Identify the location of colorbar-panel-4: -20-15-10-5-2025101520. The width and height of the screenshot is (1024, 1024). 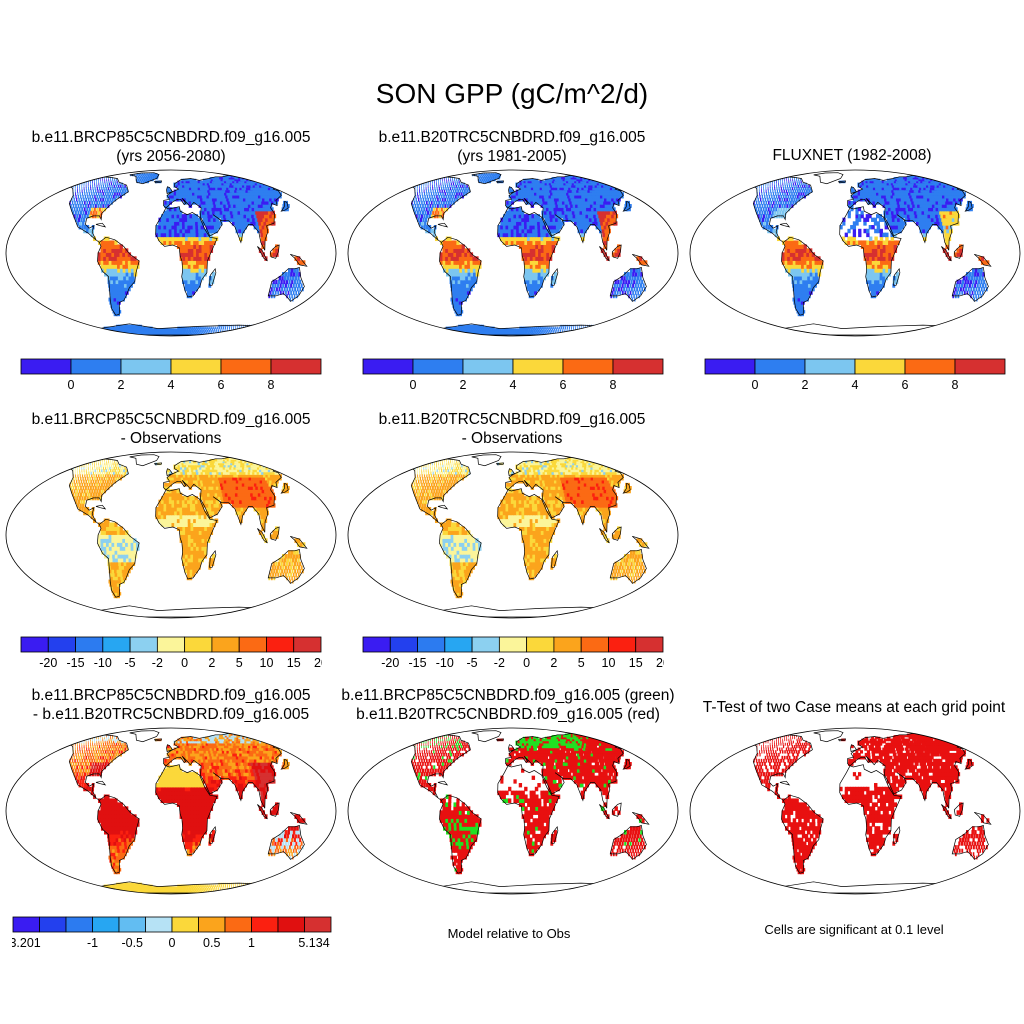
(171, 653).